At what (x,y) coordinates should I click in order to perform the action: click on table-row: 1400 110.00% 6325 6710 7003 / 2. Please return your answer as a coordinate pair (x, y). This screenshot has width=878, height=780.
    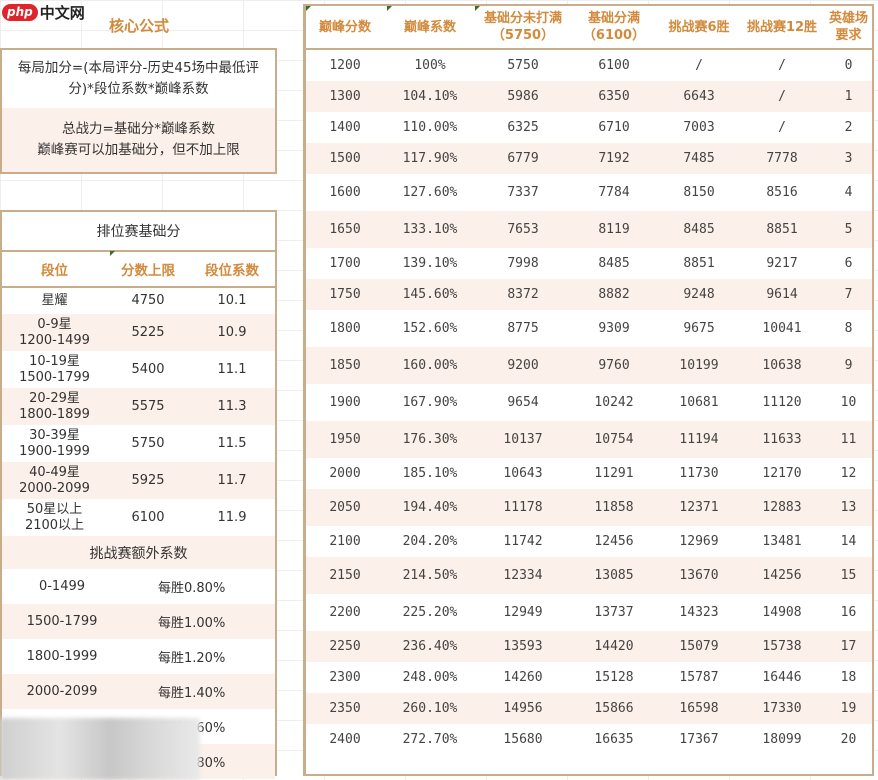
    Looking at the image, I should click on (589, 127).